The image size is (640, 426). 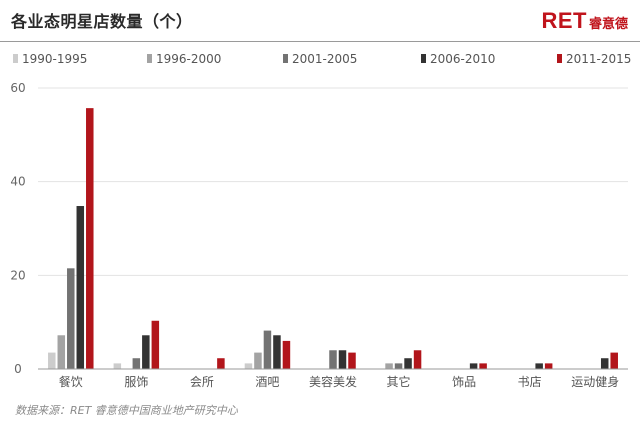 I want to click on x-axis-labels: 餐饮 服饰 会所 酒吧 美容美发 其它 饰品 书店 运动健身, so click(x=339, y=381).